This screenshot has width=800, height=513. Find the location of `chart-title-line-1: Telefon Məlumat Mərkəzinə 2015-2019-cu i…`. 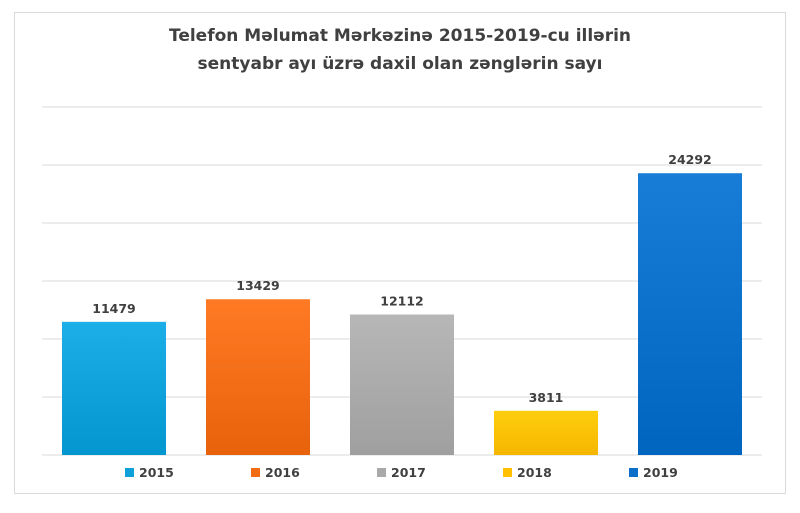

chart-title-line-1: Telefon Məlumat Mərkəzinə 2015-2019-cu i… is located at coordinates (400, 36).